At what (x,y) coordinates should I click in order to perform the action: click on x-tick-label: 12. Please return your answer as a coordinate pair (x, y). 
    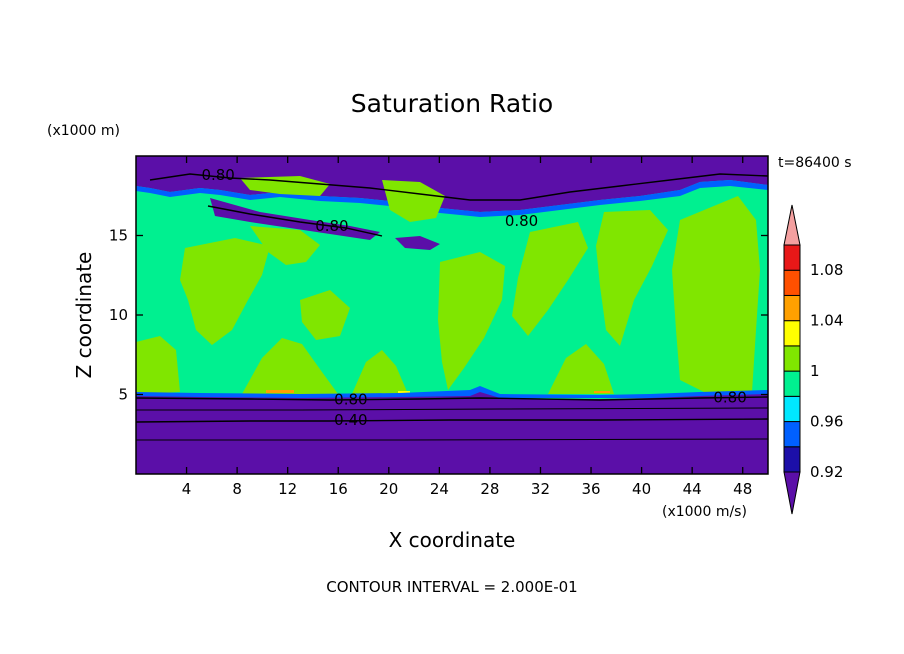
    Looking at the image, I should click on (287, 489).